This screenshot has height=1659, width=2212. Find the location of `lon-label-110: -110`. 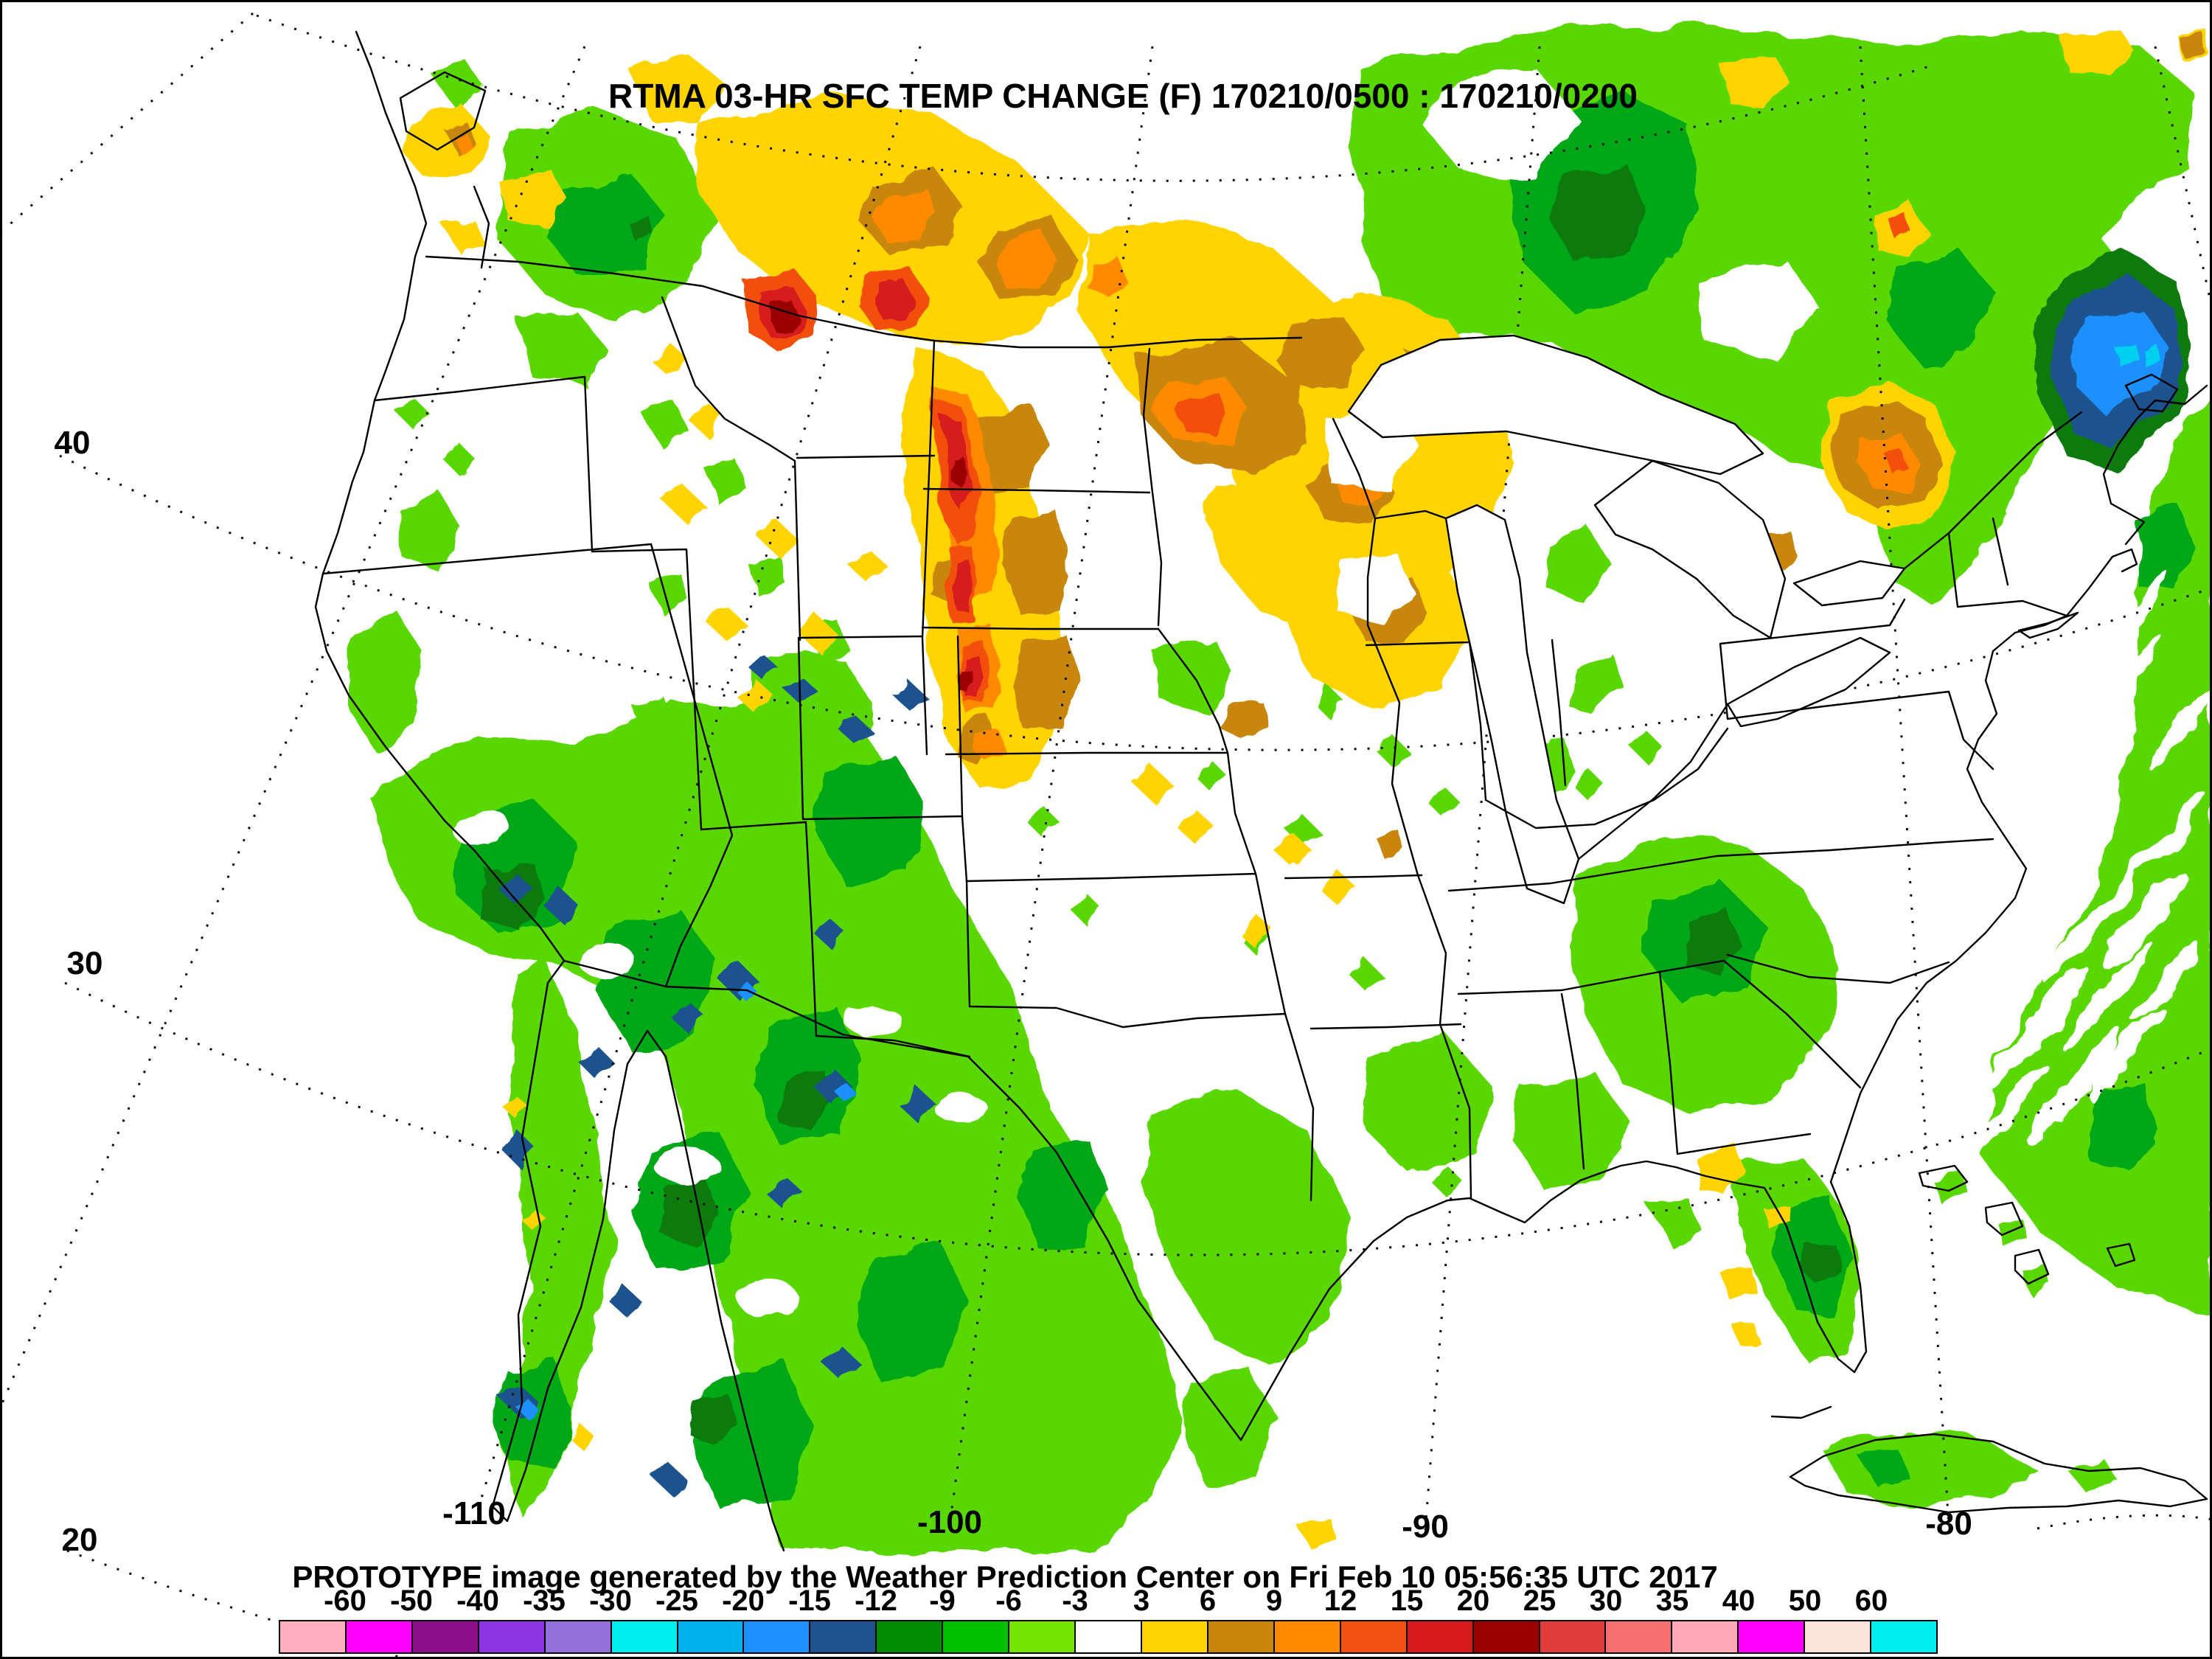

lon-label-110: -110 is located at coordinates (474, 1513).